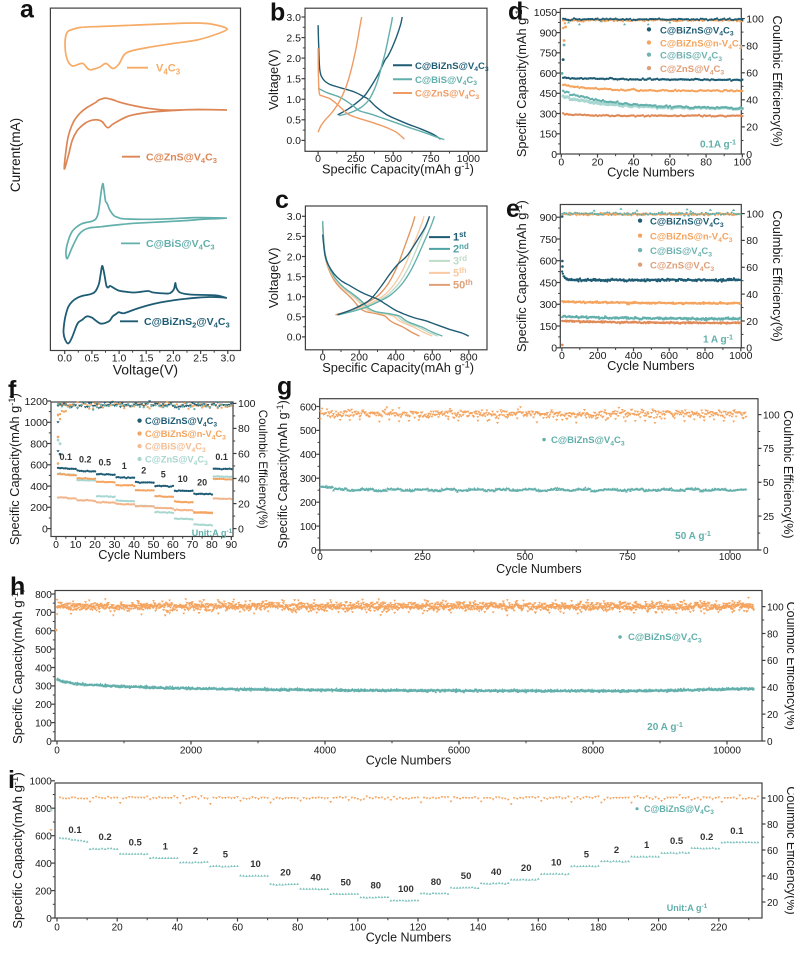 This screenshot has height=954, width=794. I want to click on svg-text: 0.1, so click(221, 457).